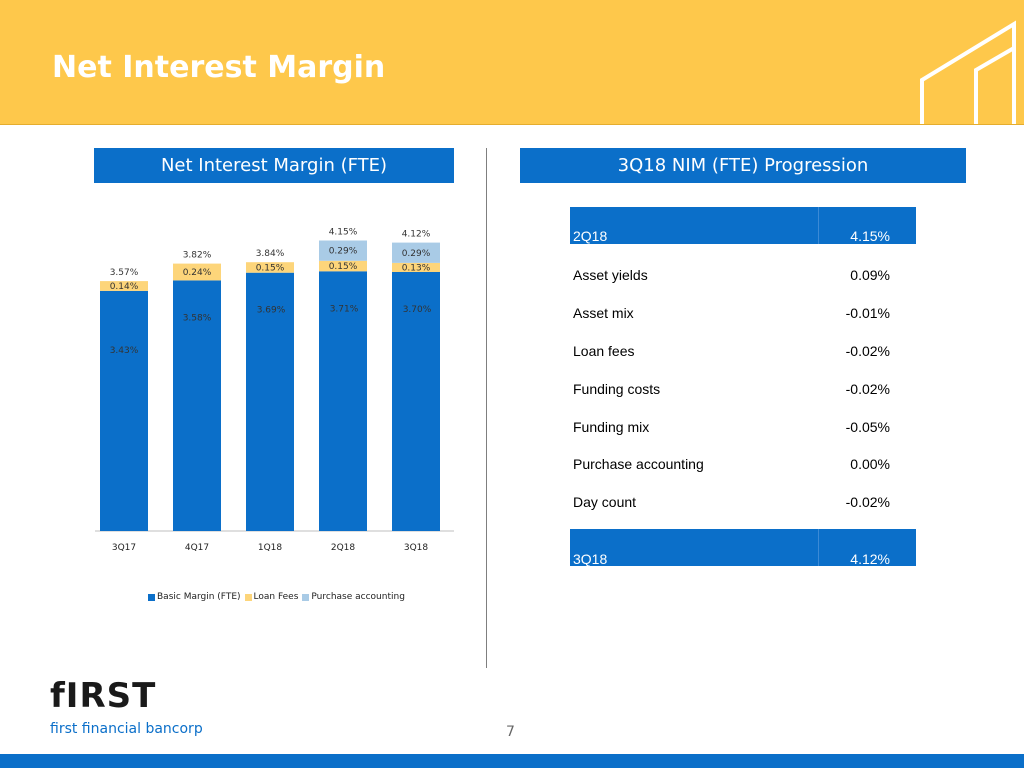  Describe the element at coordinates (343, 233) in the screenshot. I see `total-label-2q18: 4.15%` at that location.